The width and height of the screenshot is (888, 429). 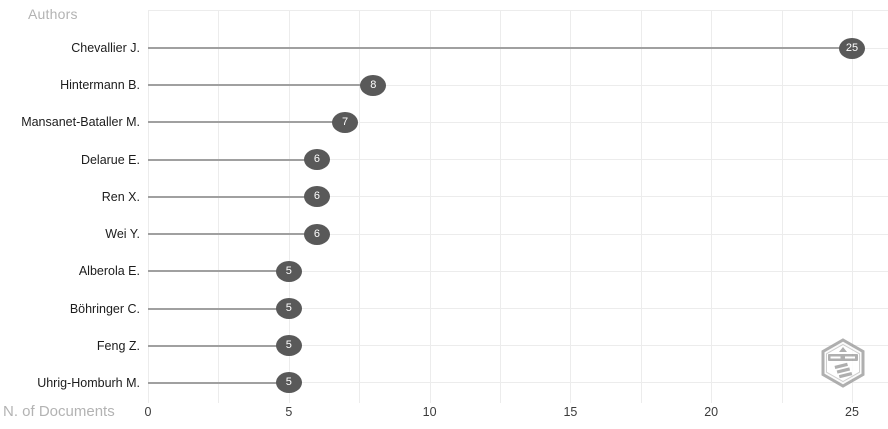 I want to click on category-label: Böhringer C., so click(x=104, y=308).